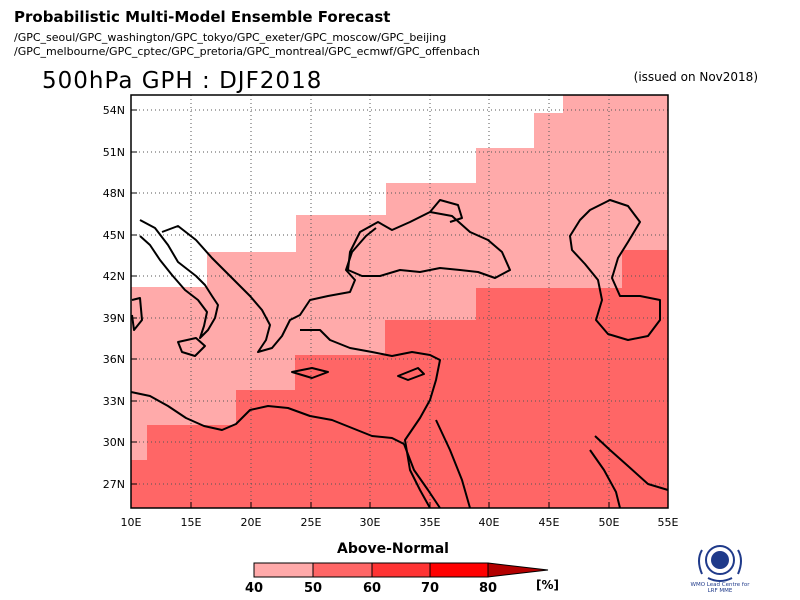 This screenshot has width=800, height=600. What do you see at coordinates (114, 442) in the screenshot?
I see `lat-label: 30N` at bounding box center [114, 442].